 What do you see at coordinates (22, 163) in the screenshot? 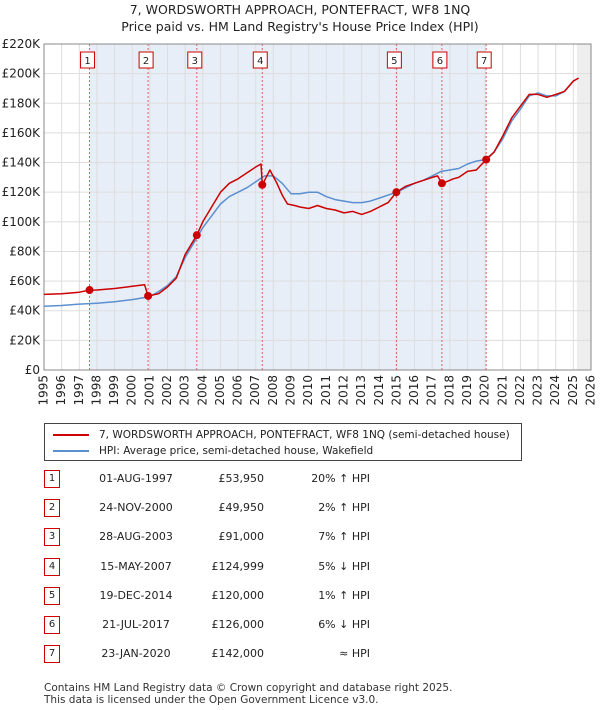
I see `y-tick-label: £140K` at bounding box center [22, 163].